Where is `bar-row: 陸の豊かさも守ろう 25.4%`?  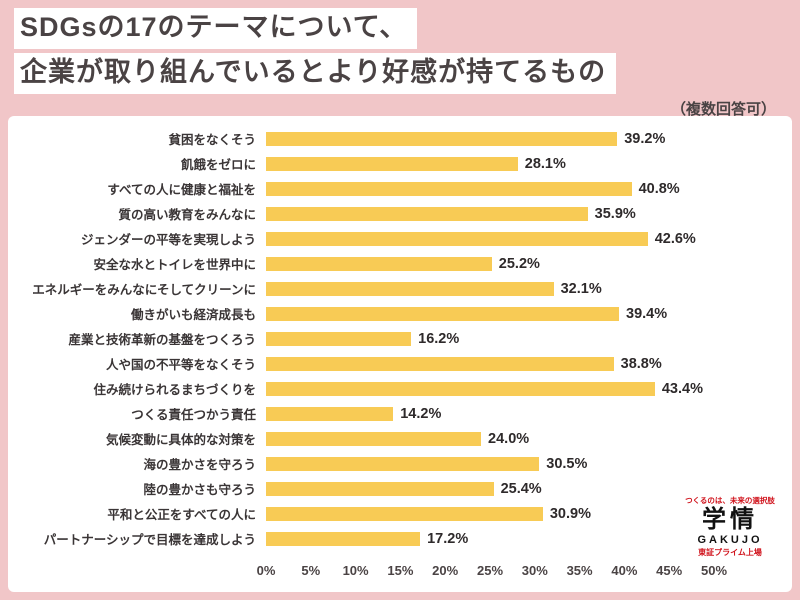
bar-row: 陸の豊かさも守ろう 25.4% is located at coordinates (399, 488).